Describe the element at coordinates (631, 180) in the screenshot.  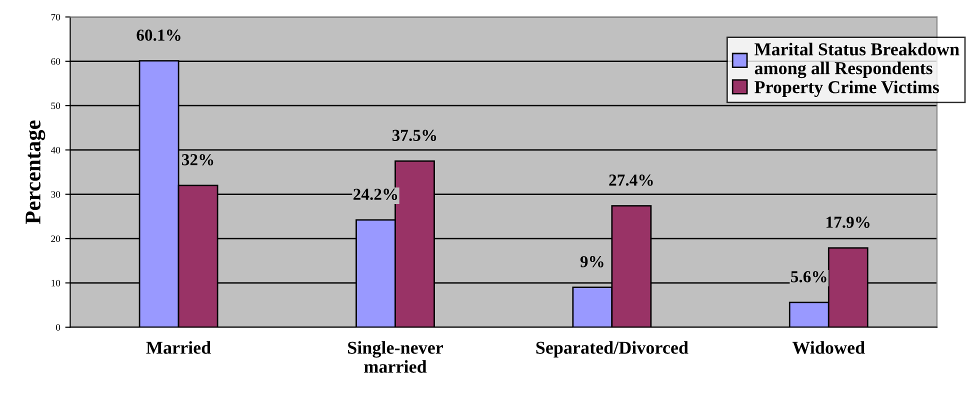
I see `data-label: 27.4%` at that location.